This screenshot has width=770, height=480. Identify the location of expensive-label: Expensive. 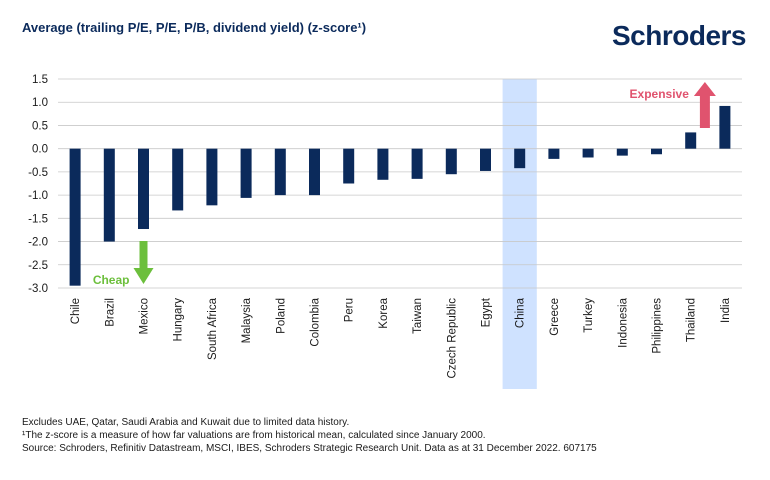
(660, 94).